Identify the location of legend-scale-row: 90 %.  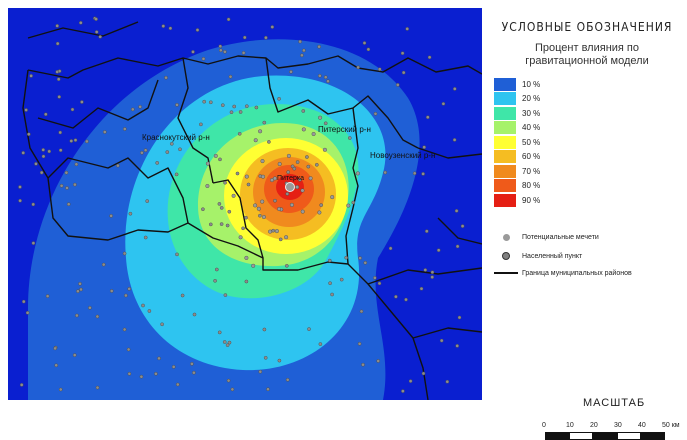
(517, 200).